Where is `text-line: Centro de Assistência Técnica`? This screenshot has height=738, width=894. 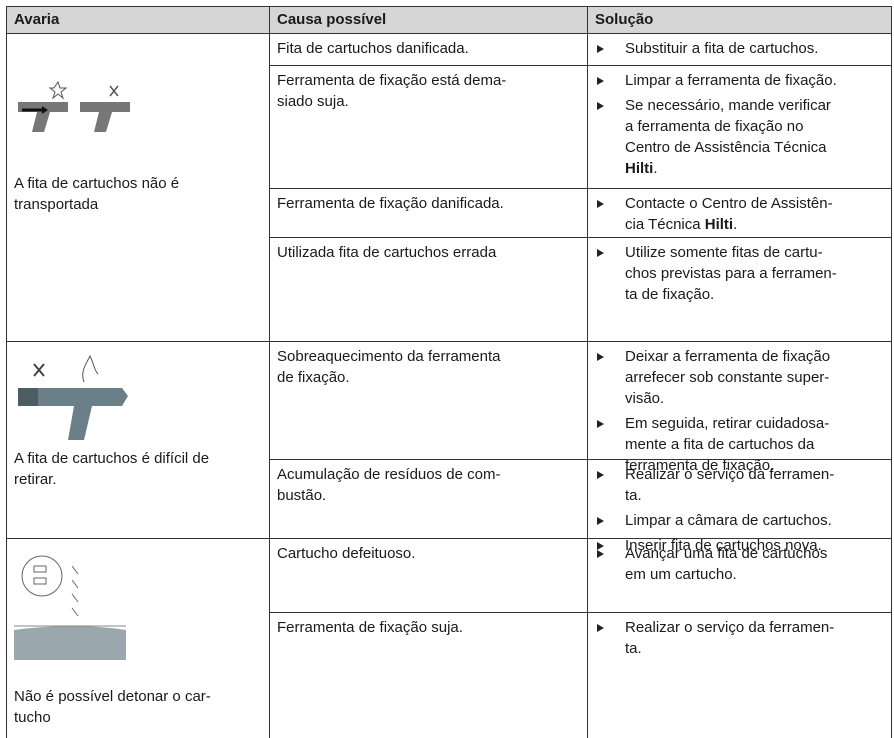 text-line: Centro de Assistência Técnica is located at coordinates (726, 147).